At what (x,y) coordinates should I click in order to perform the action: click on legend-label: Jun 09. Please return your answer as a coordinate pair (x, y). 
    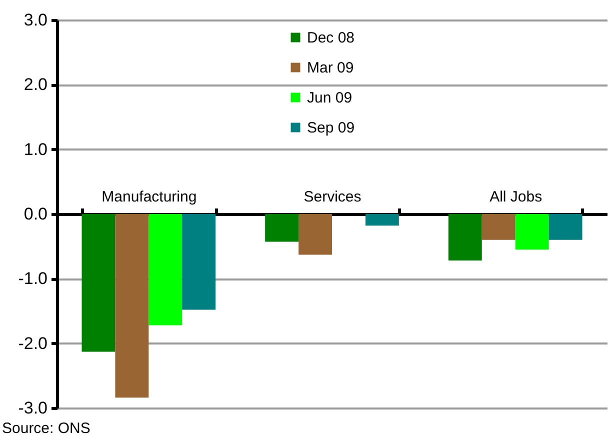
    Looking at the image, I should click on (329, 98).